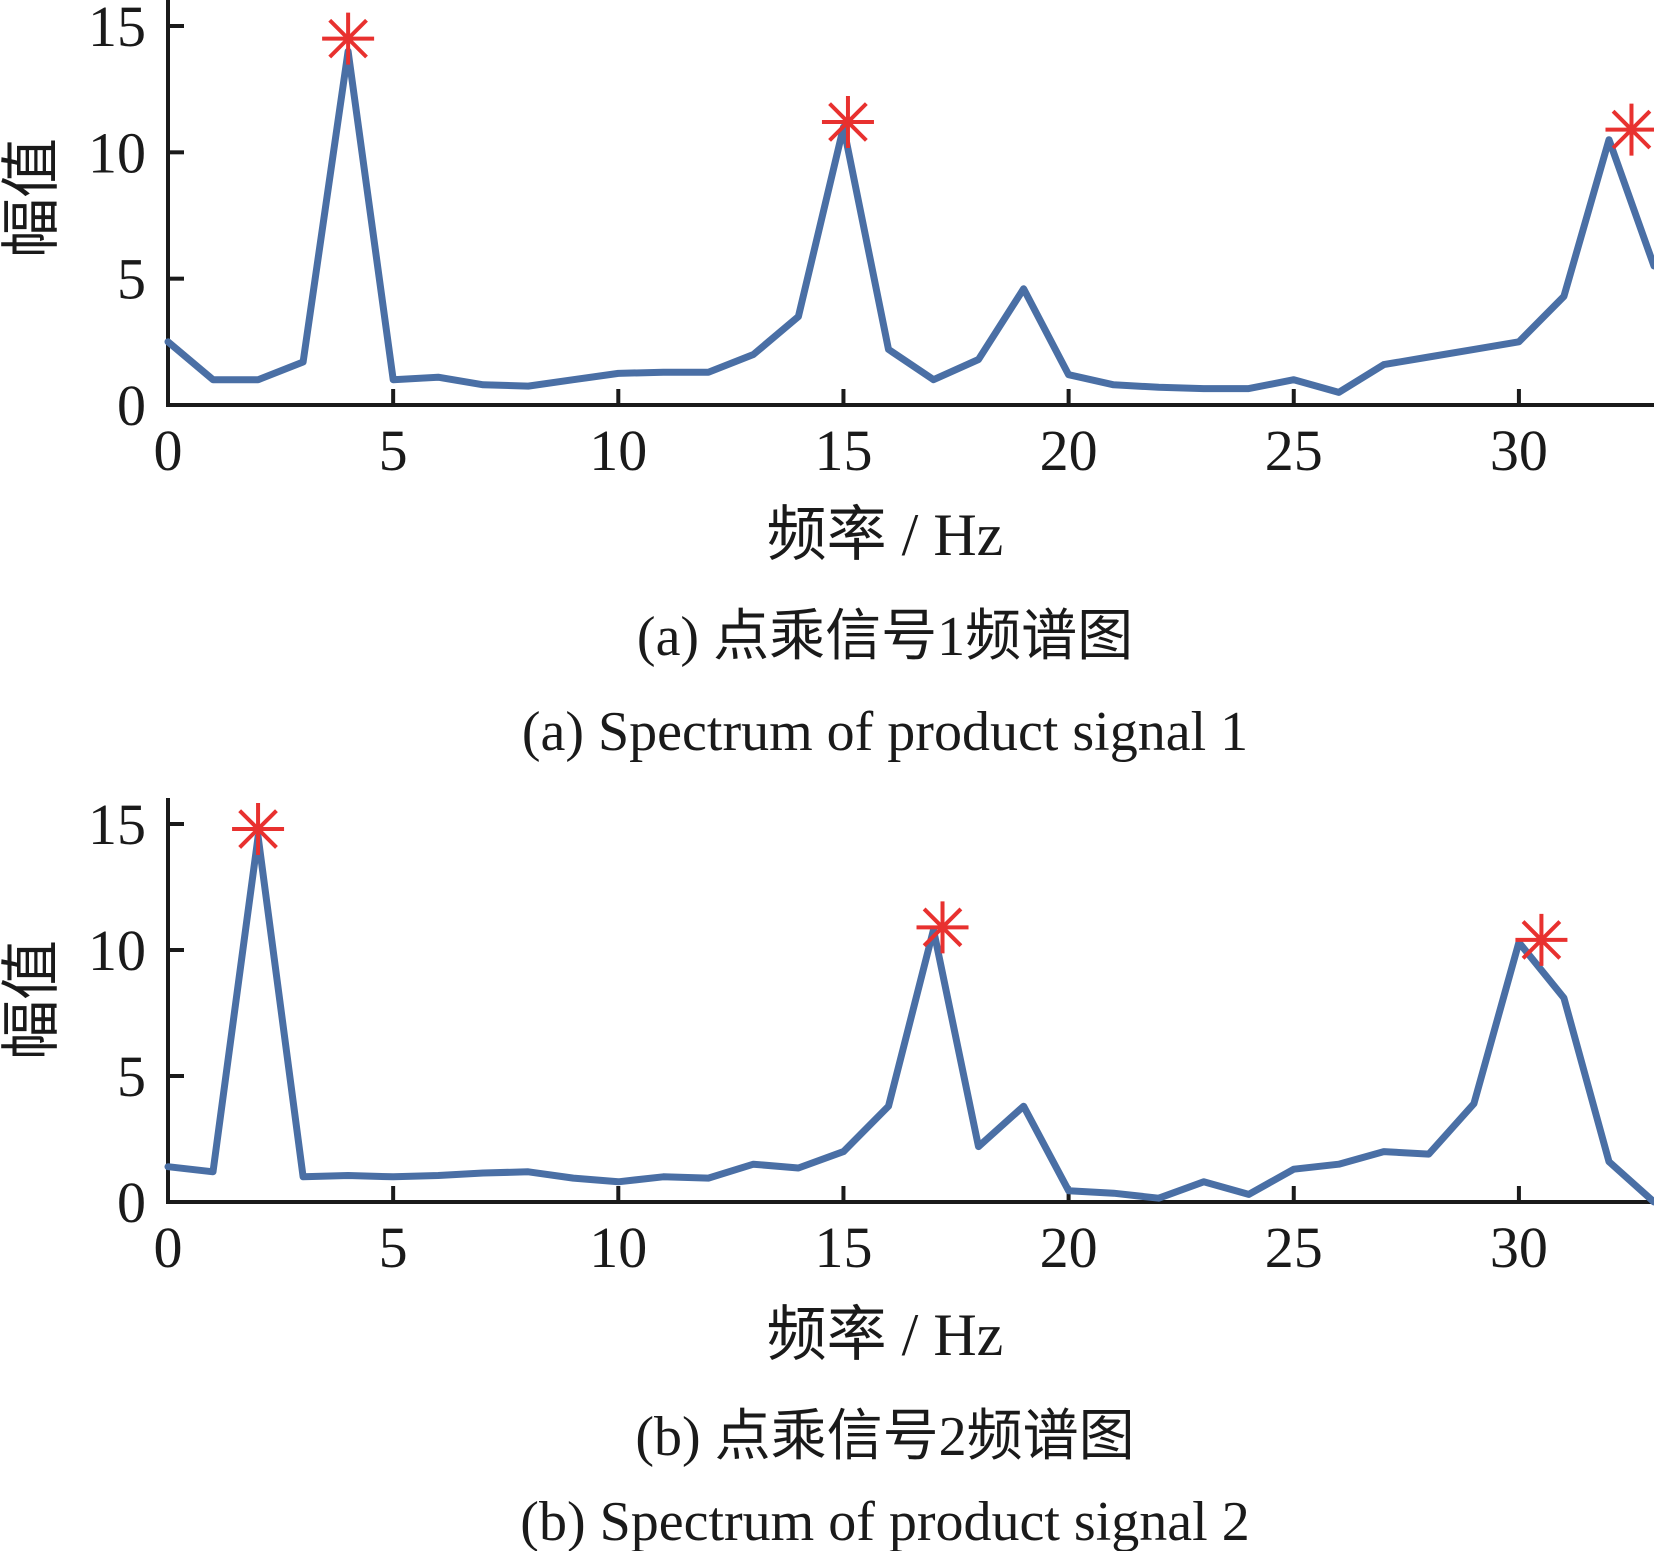 Image resolution: width=1654 pixels, height=1551 pixels. I want to click on caption-en-b: (b) Spectrum of product signal 2, so click(884, 1521).